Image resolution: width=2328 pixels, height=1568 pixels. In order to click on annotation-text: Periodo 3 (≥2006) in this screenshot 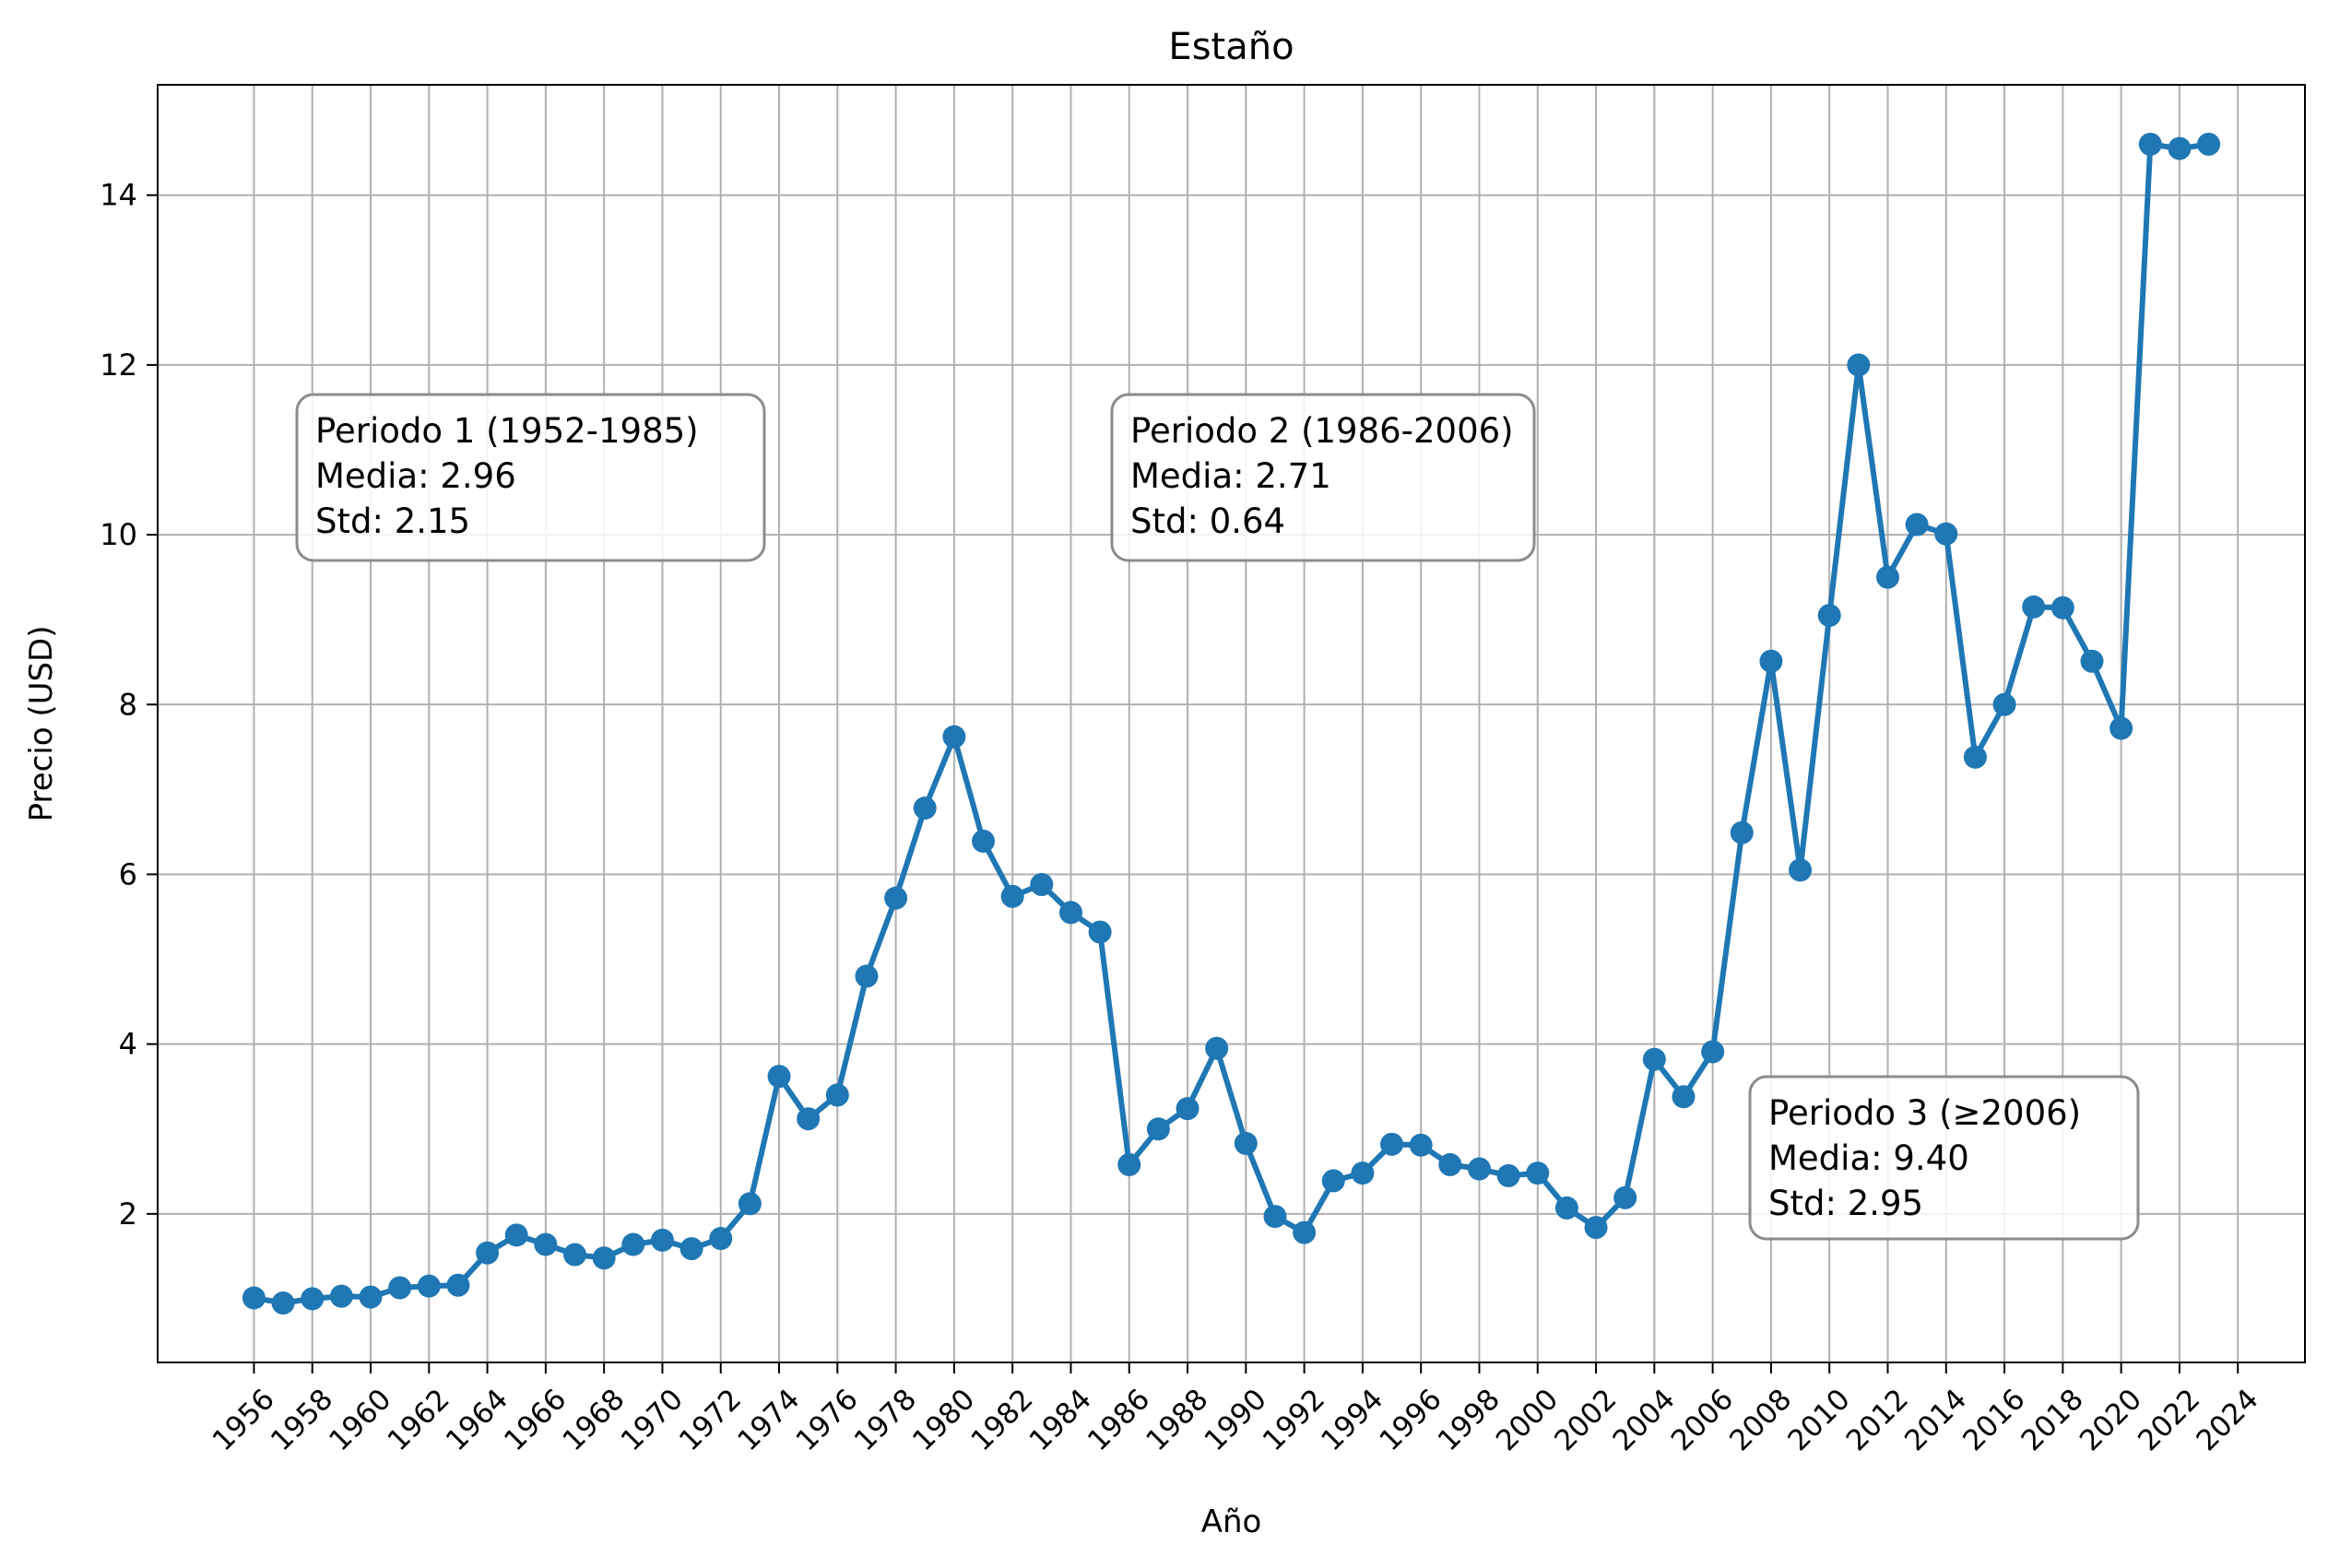, I will do `click(1924, 1113)`.